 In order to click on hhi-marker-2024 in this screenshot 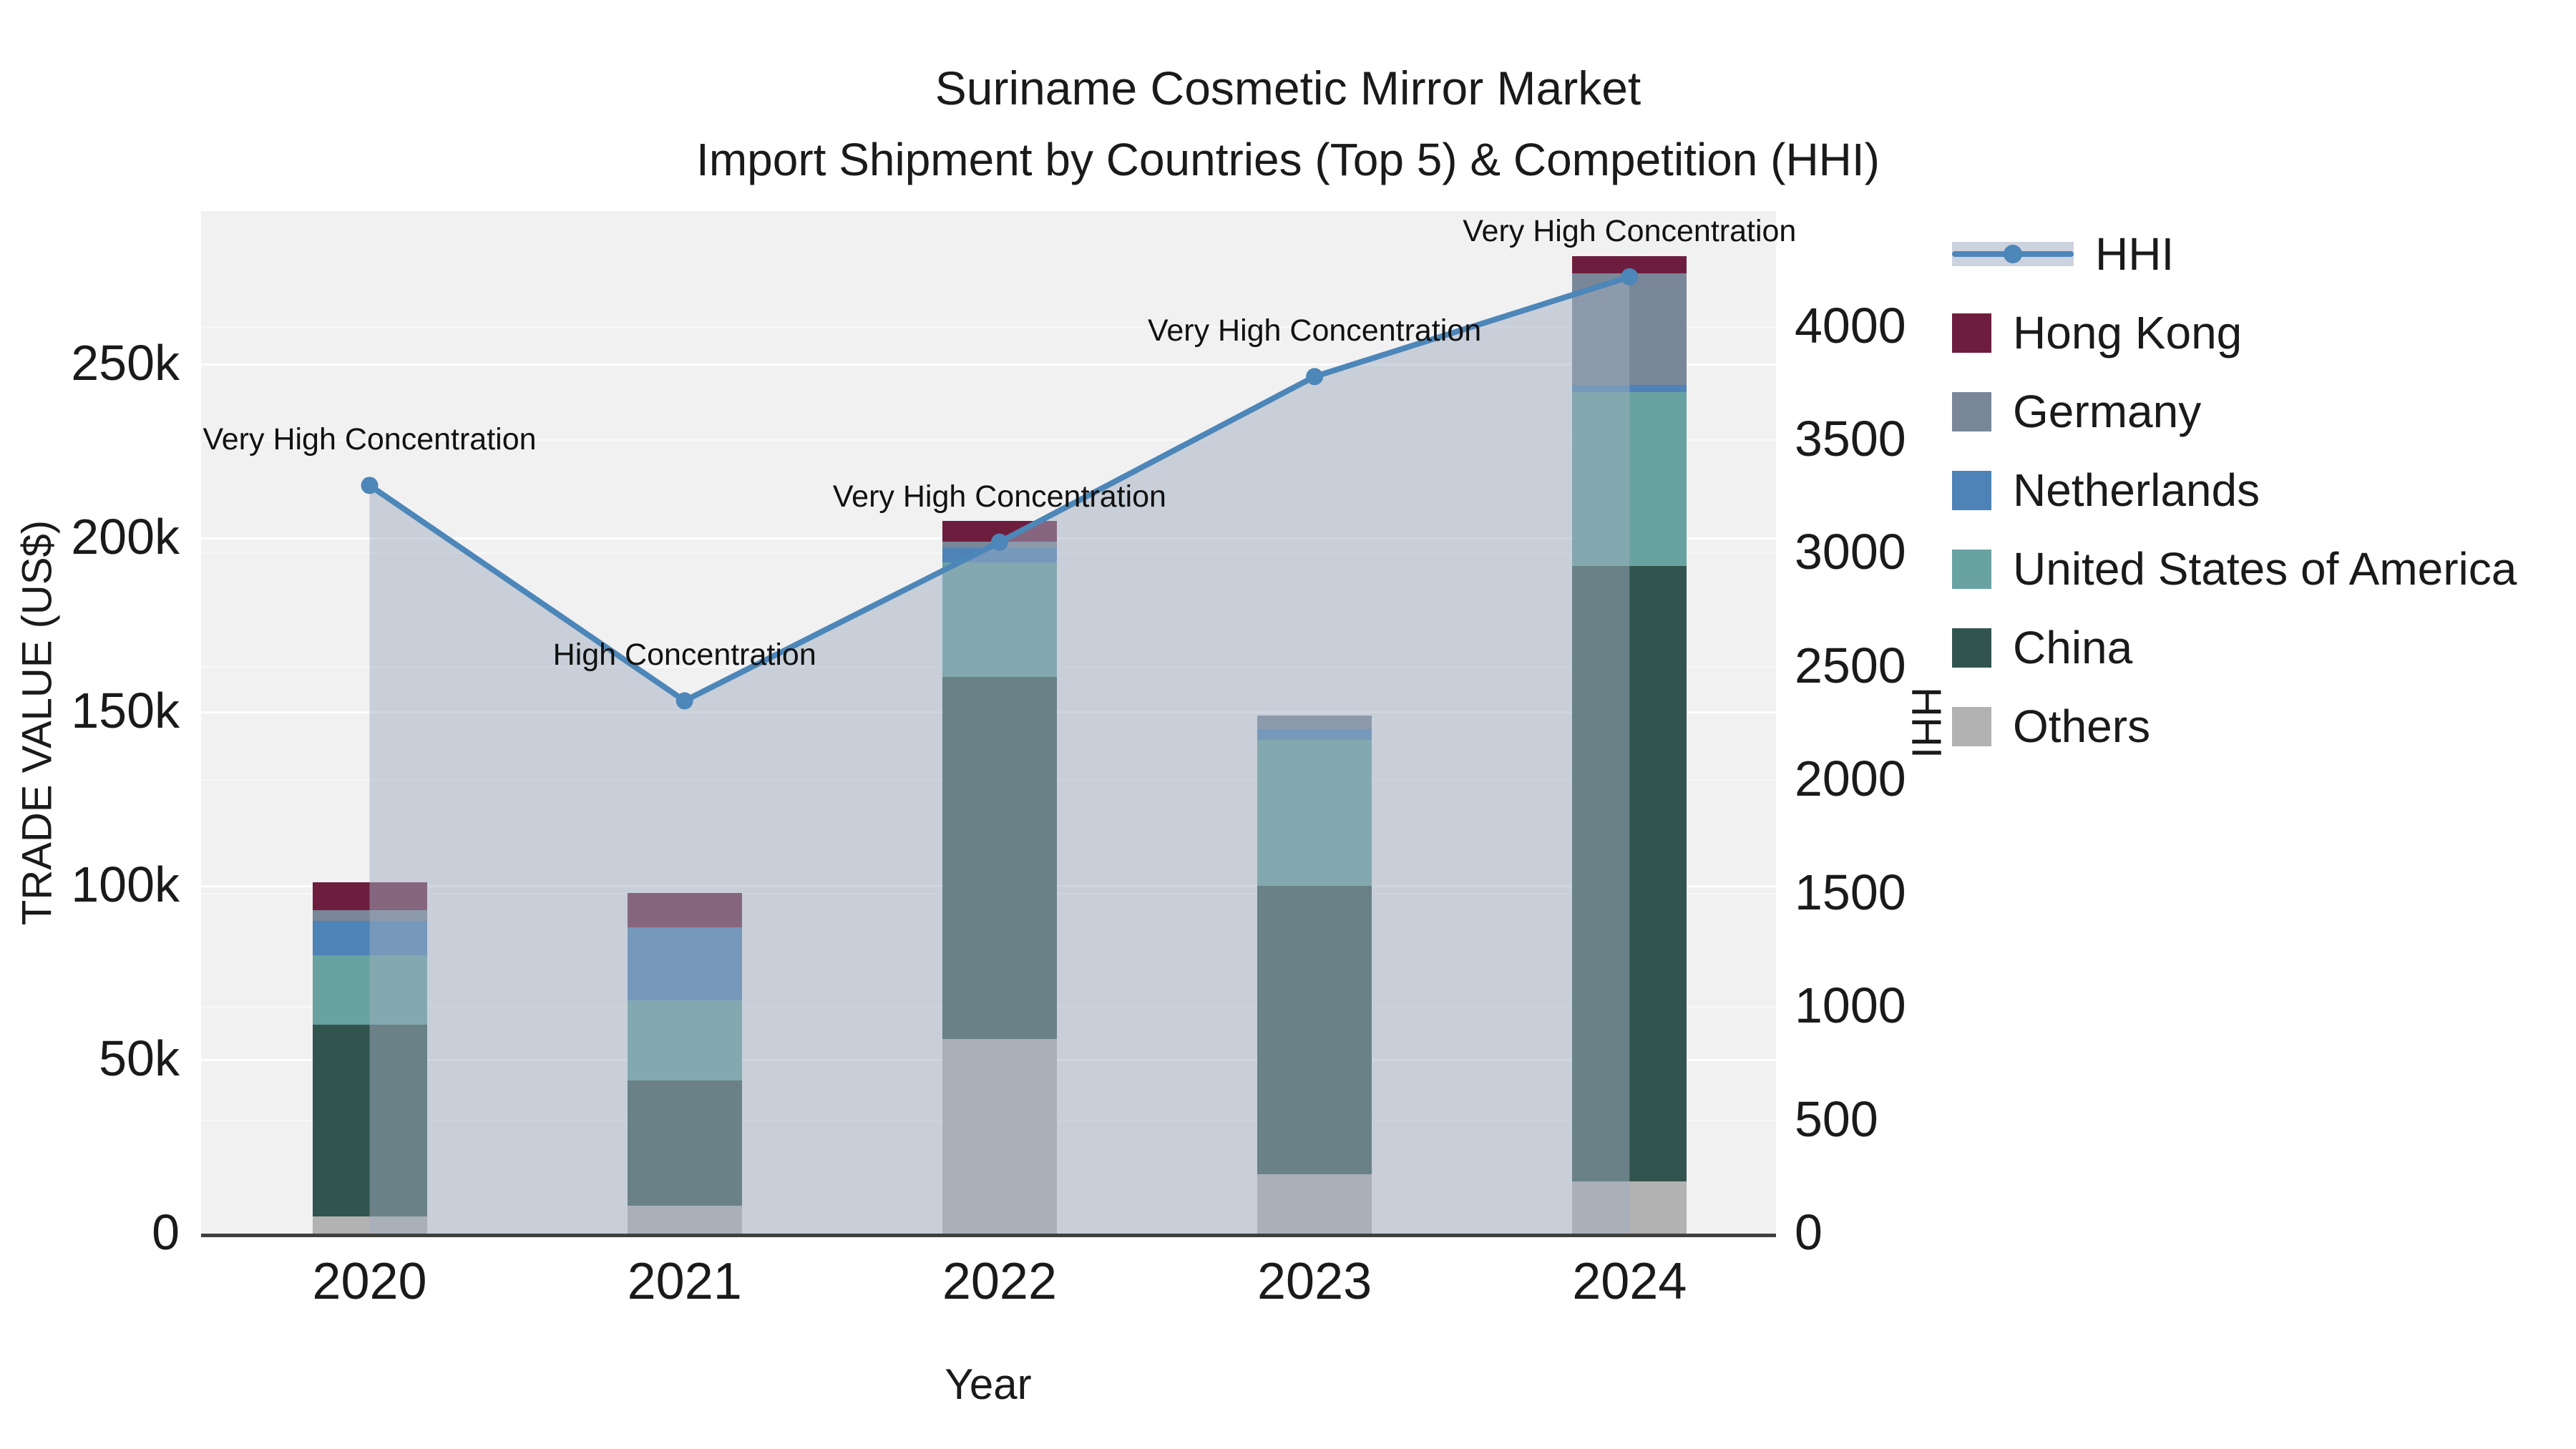, I will do `click(1630, 277)`.